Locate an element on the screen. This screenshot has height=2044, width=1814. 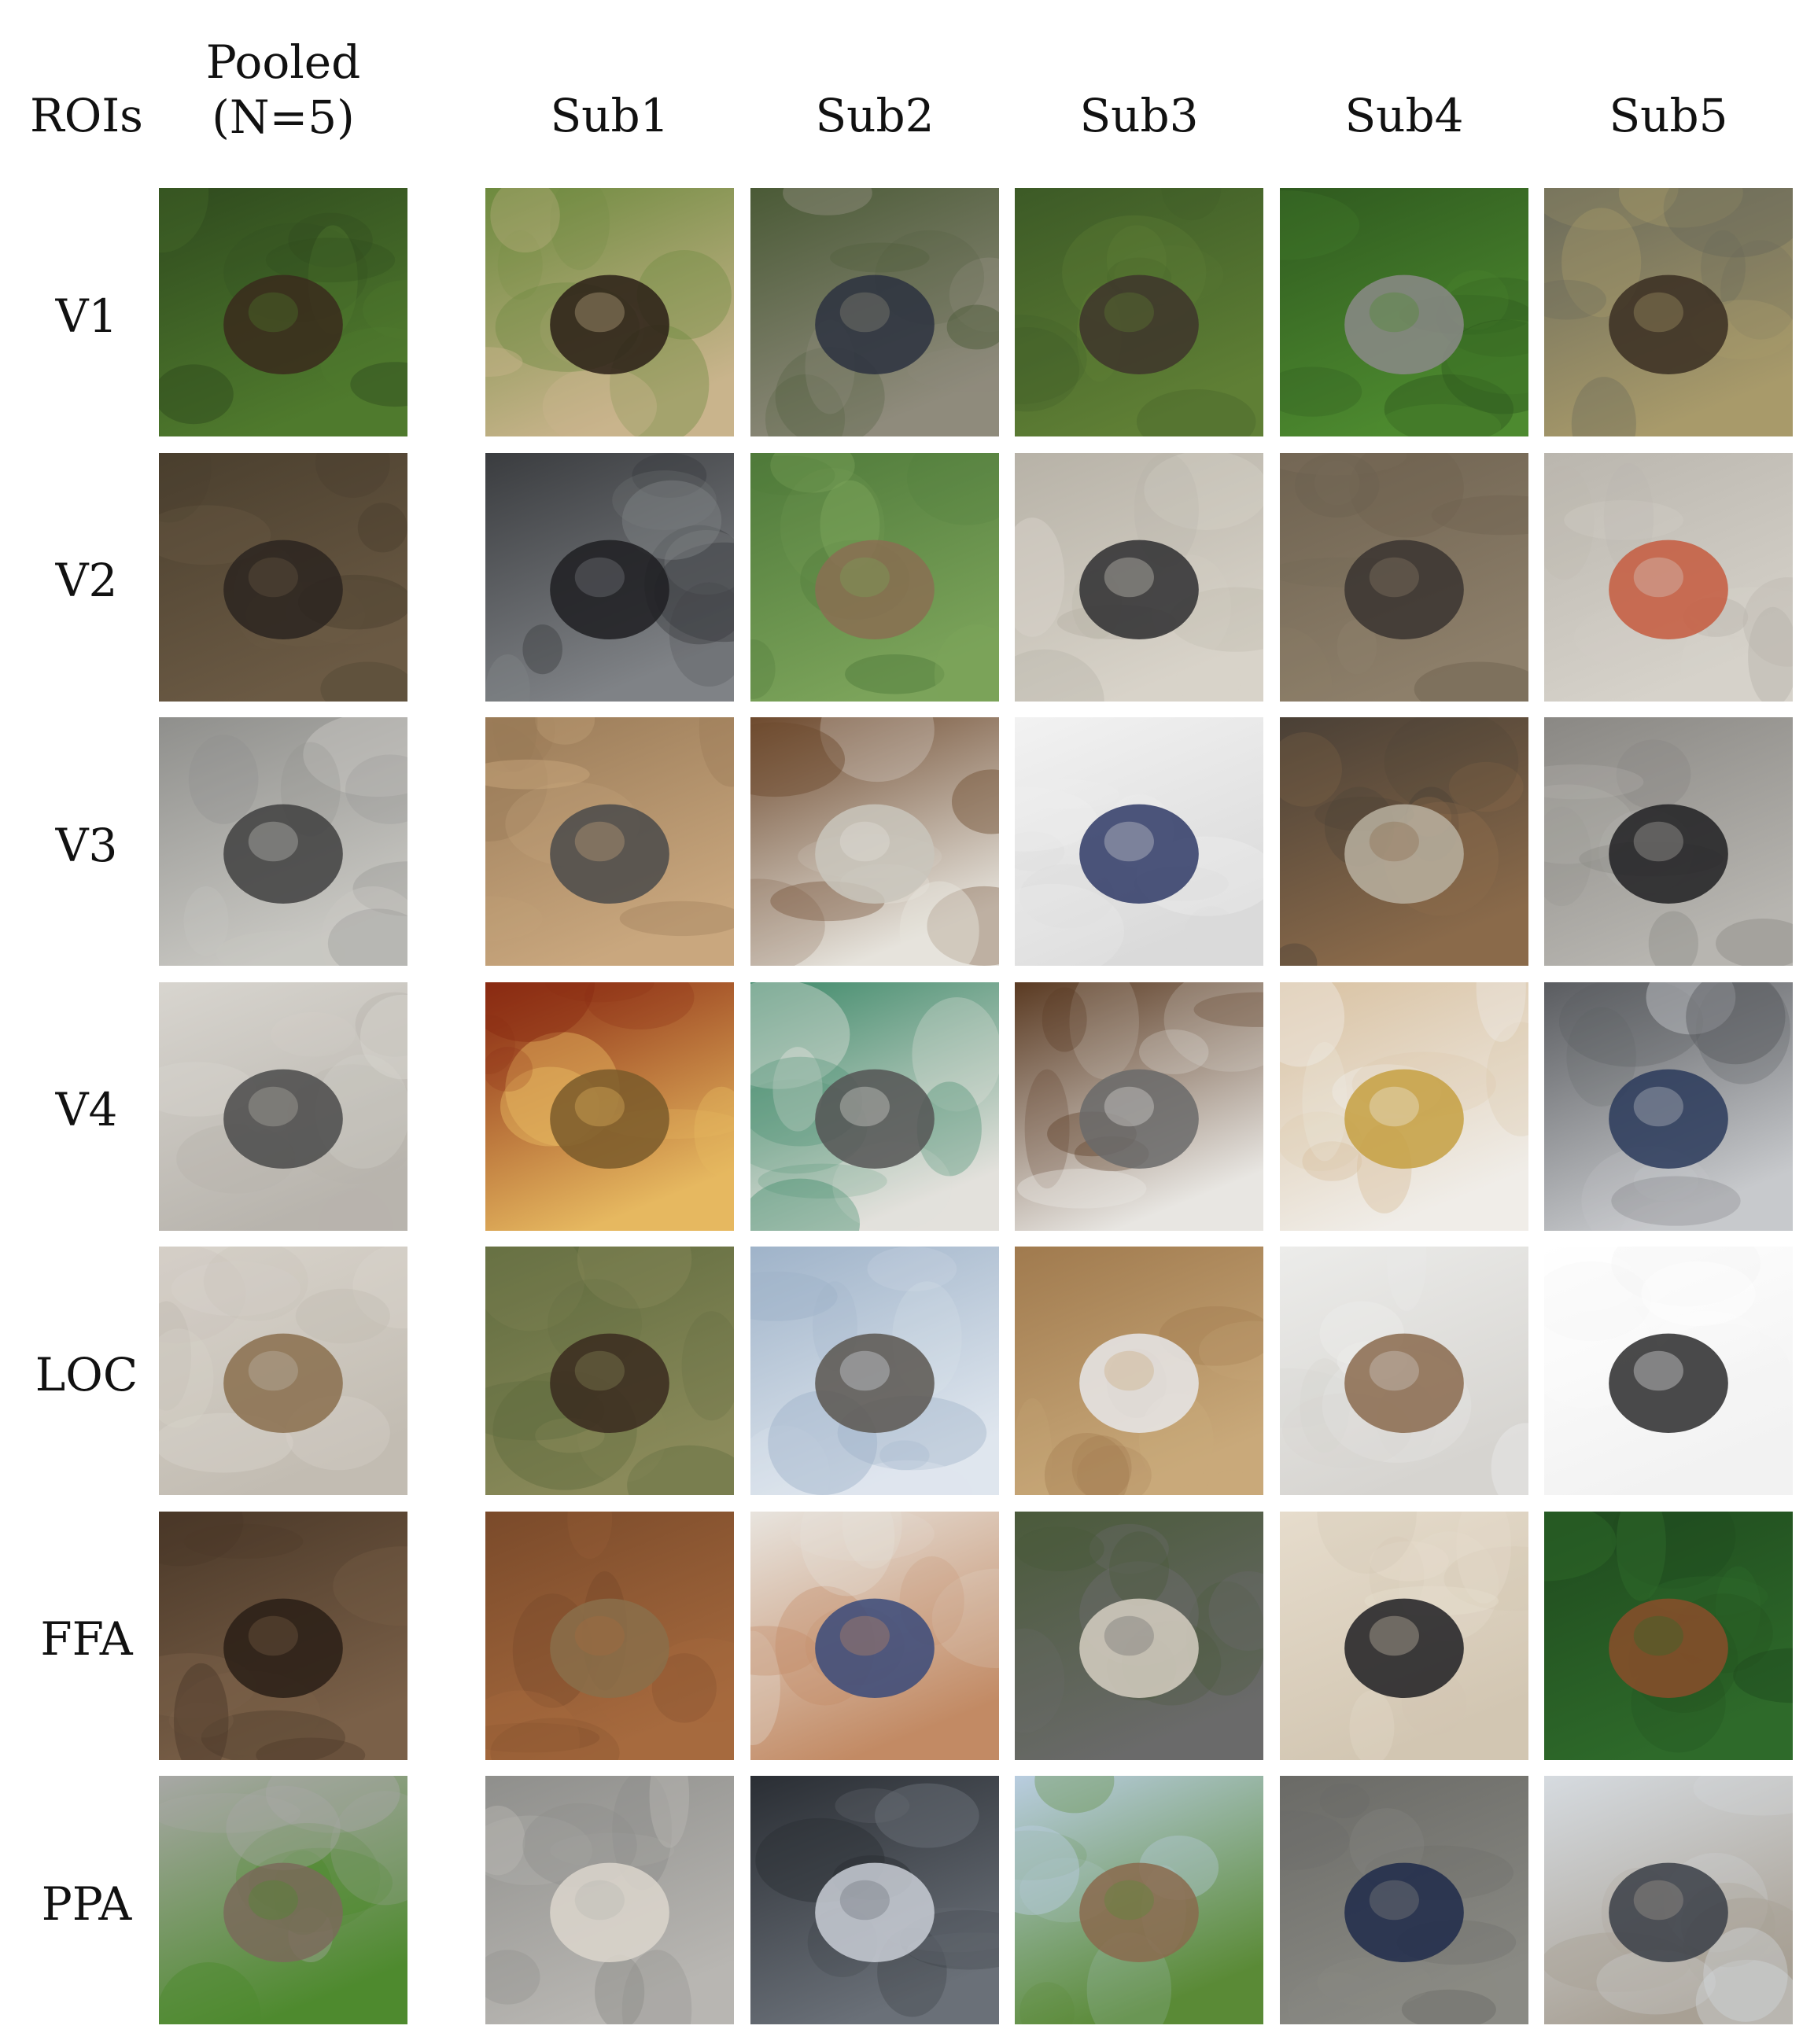
metal-boxes-icon is located at coordinates (283, 842).